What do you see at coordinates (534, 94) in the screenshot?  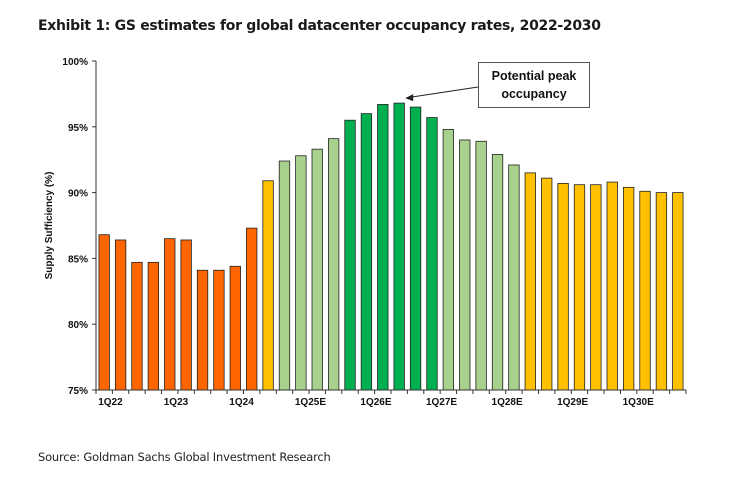 I see `annotation-line-2: occupancy` at bounding box center [534, 94].